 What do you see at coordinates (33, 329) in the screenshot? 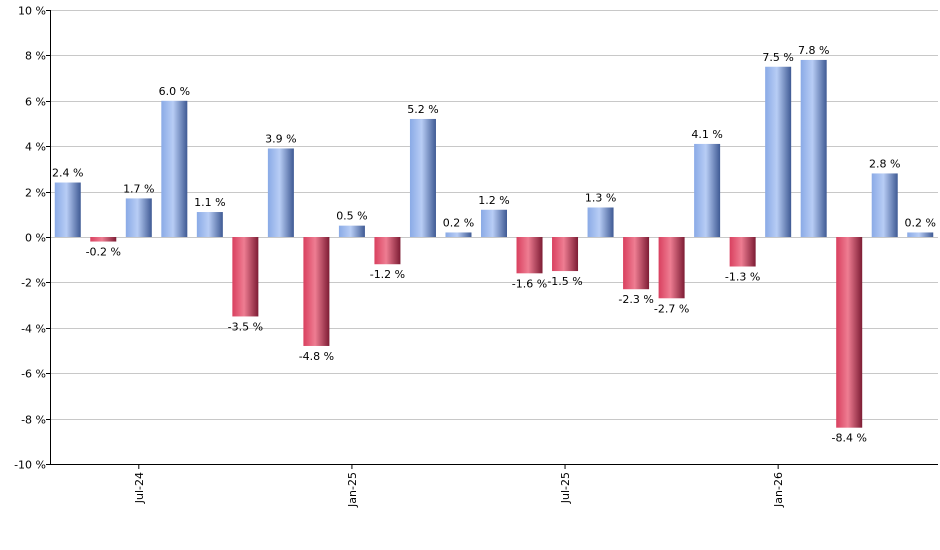
I see `y-tick-label: -4 %` at bounding box center [33, 329].